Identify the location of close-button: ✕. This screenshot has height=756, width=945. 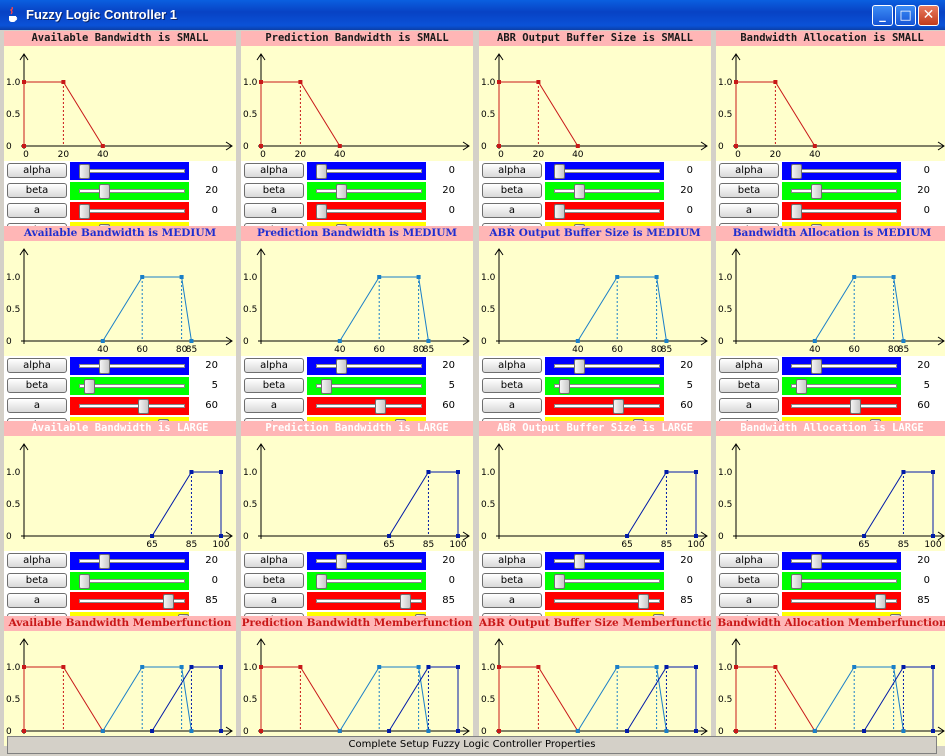
(928, 15).